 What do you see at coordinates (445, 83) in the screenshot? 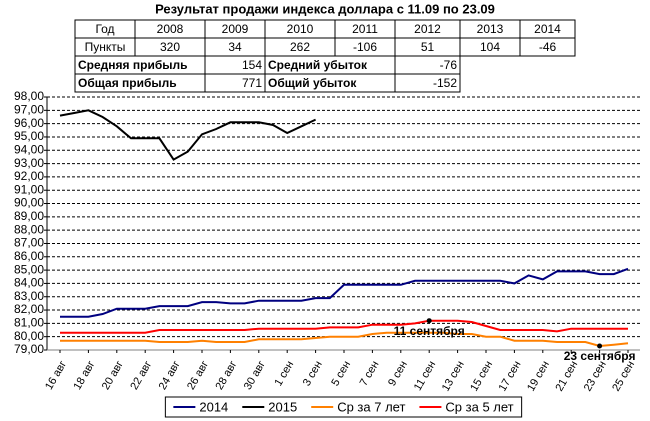
I see `stat-value: -152` at bounding box center [445, 83].